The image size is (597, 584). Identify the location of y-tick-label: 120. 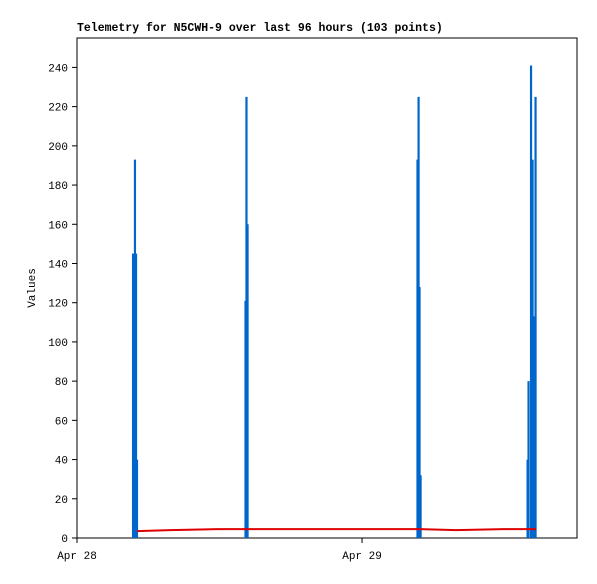
(58, 305).